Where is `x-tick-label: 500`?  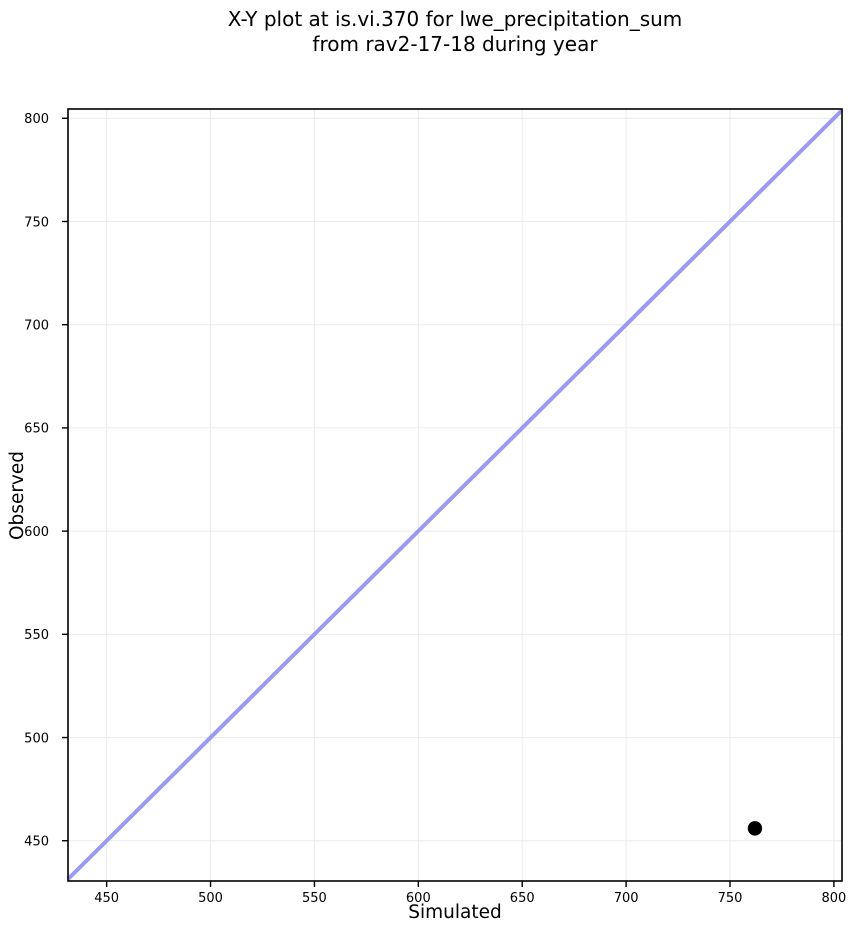
x-tick-label: 500 is located at coordinates (210, 898).